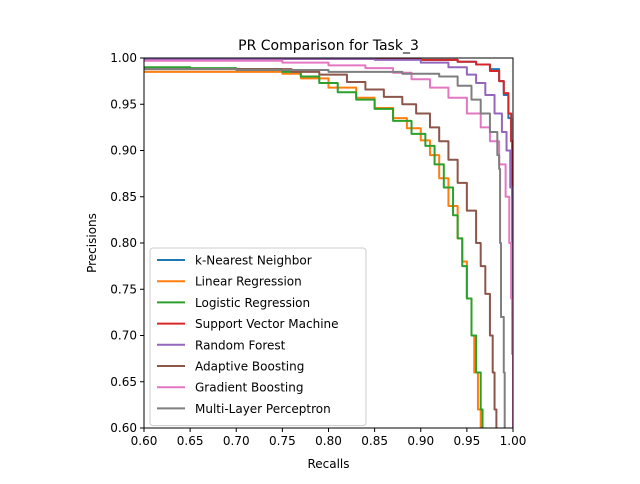  I want to click on legend-label-support-vector-machine: Support Vector Machine, so click(267, 324).